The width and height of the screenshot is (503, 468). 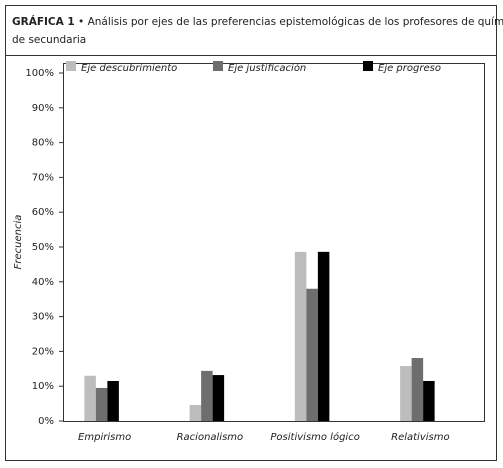 What do you see at coordinates (49, 40) in the screenshot?
I see `chart-title-cont: de secundaria` at bounding box center [49, 40].